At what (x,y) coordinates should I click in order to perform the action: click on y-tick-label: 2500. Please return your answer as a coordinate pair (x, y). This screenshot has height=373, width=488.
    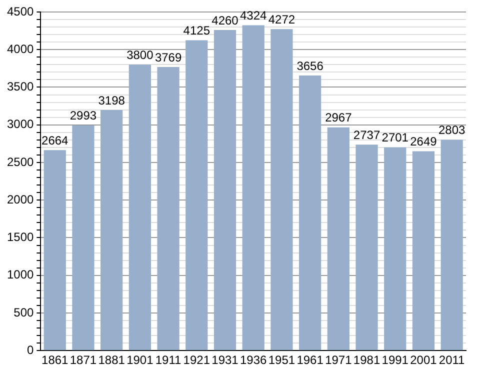
    Looking at the image, I should click on (20, 161).